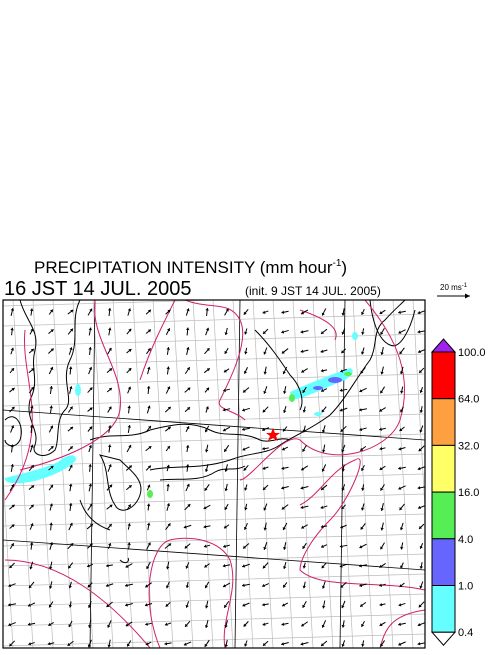 This screenshot has width=500, height=655. I want to click on wind-scale-text: 20 ms, so click(451, 287).